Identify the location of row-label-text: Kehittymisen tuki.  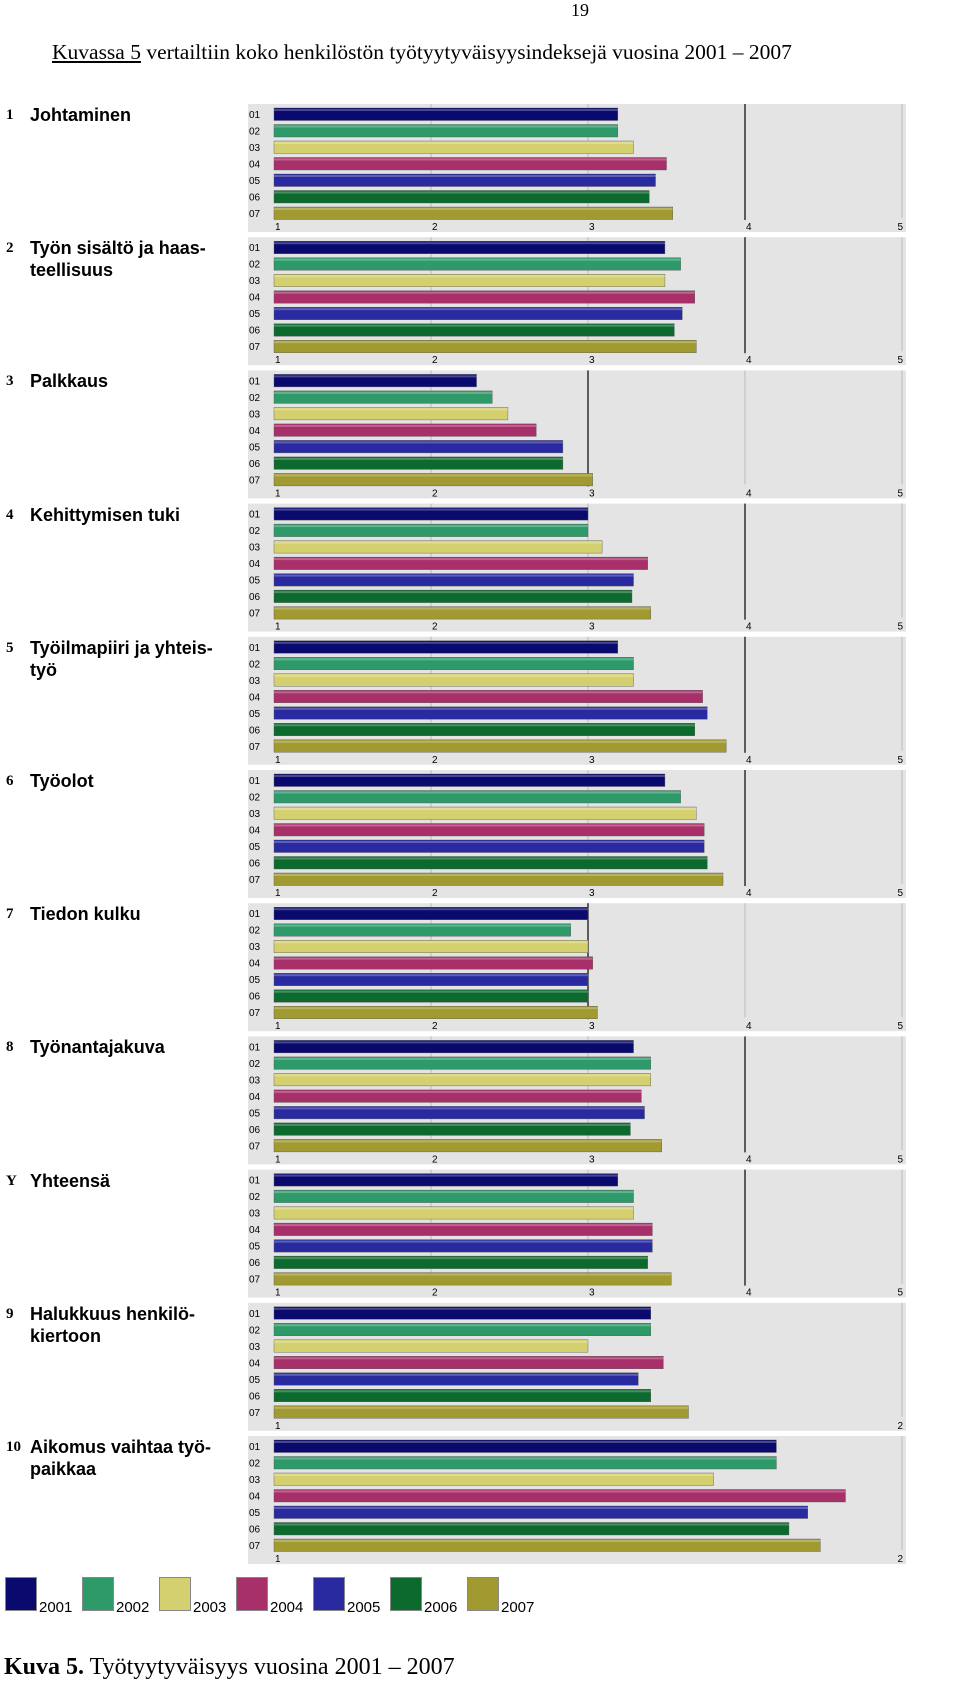
(105, 514).